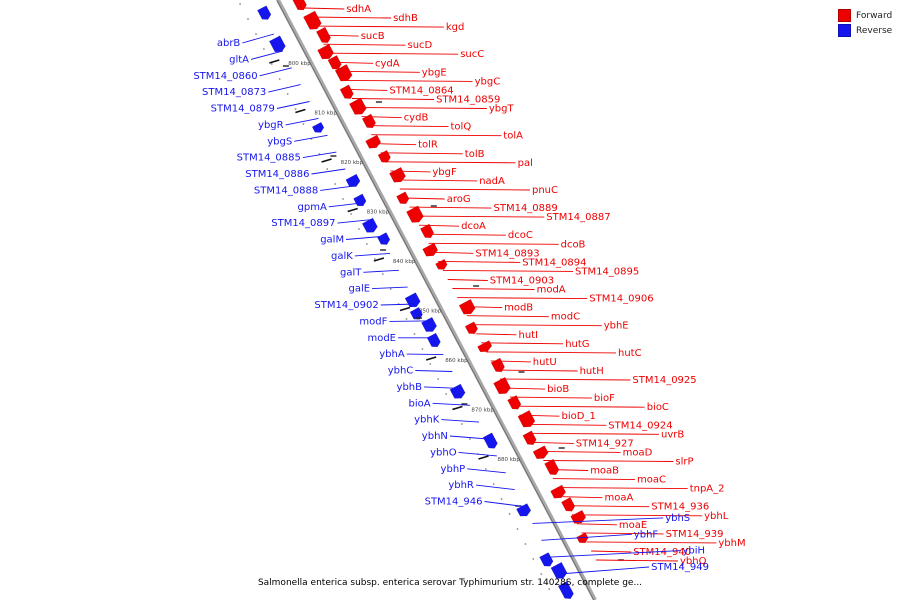 Image resolution: width=900 pixels, height=600 pixels. Describe the element at coordinates (868, 15) in the screenshot. I see `legend-forward: Forward` at that location.